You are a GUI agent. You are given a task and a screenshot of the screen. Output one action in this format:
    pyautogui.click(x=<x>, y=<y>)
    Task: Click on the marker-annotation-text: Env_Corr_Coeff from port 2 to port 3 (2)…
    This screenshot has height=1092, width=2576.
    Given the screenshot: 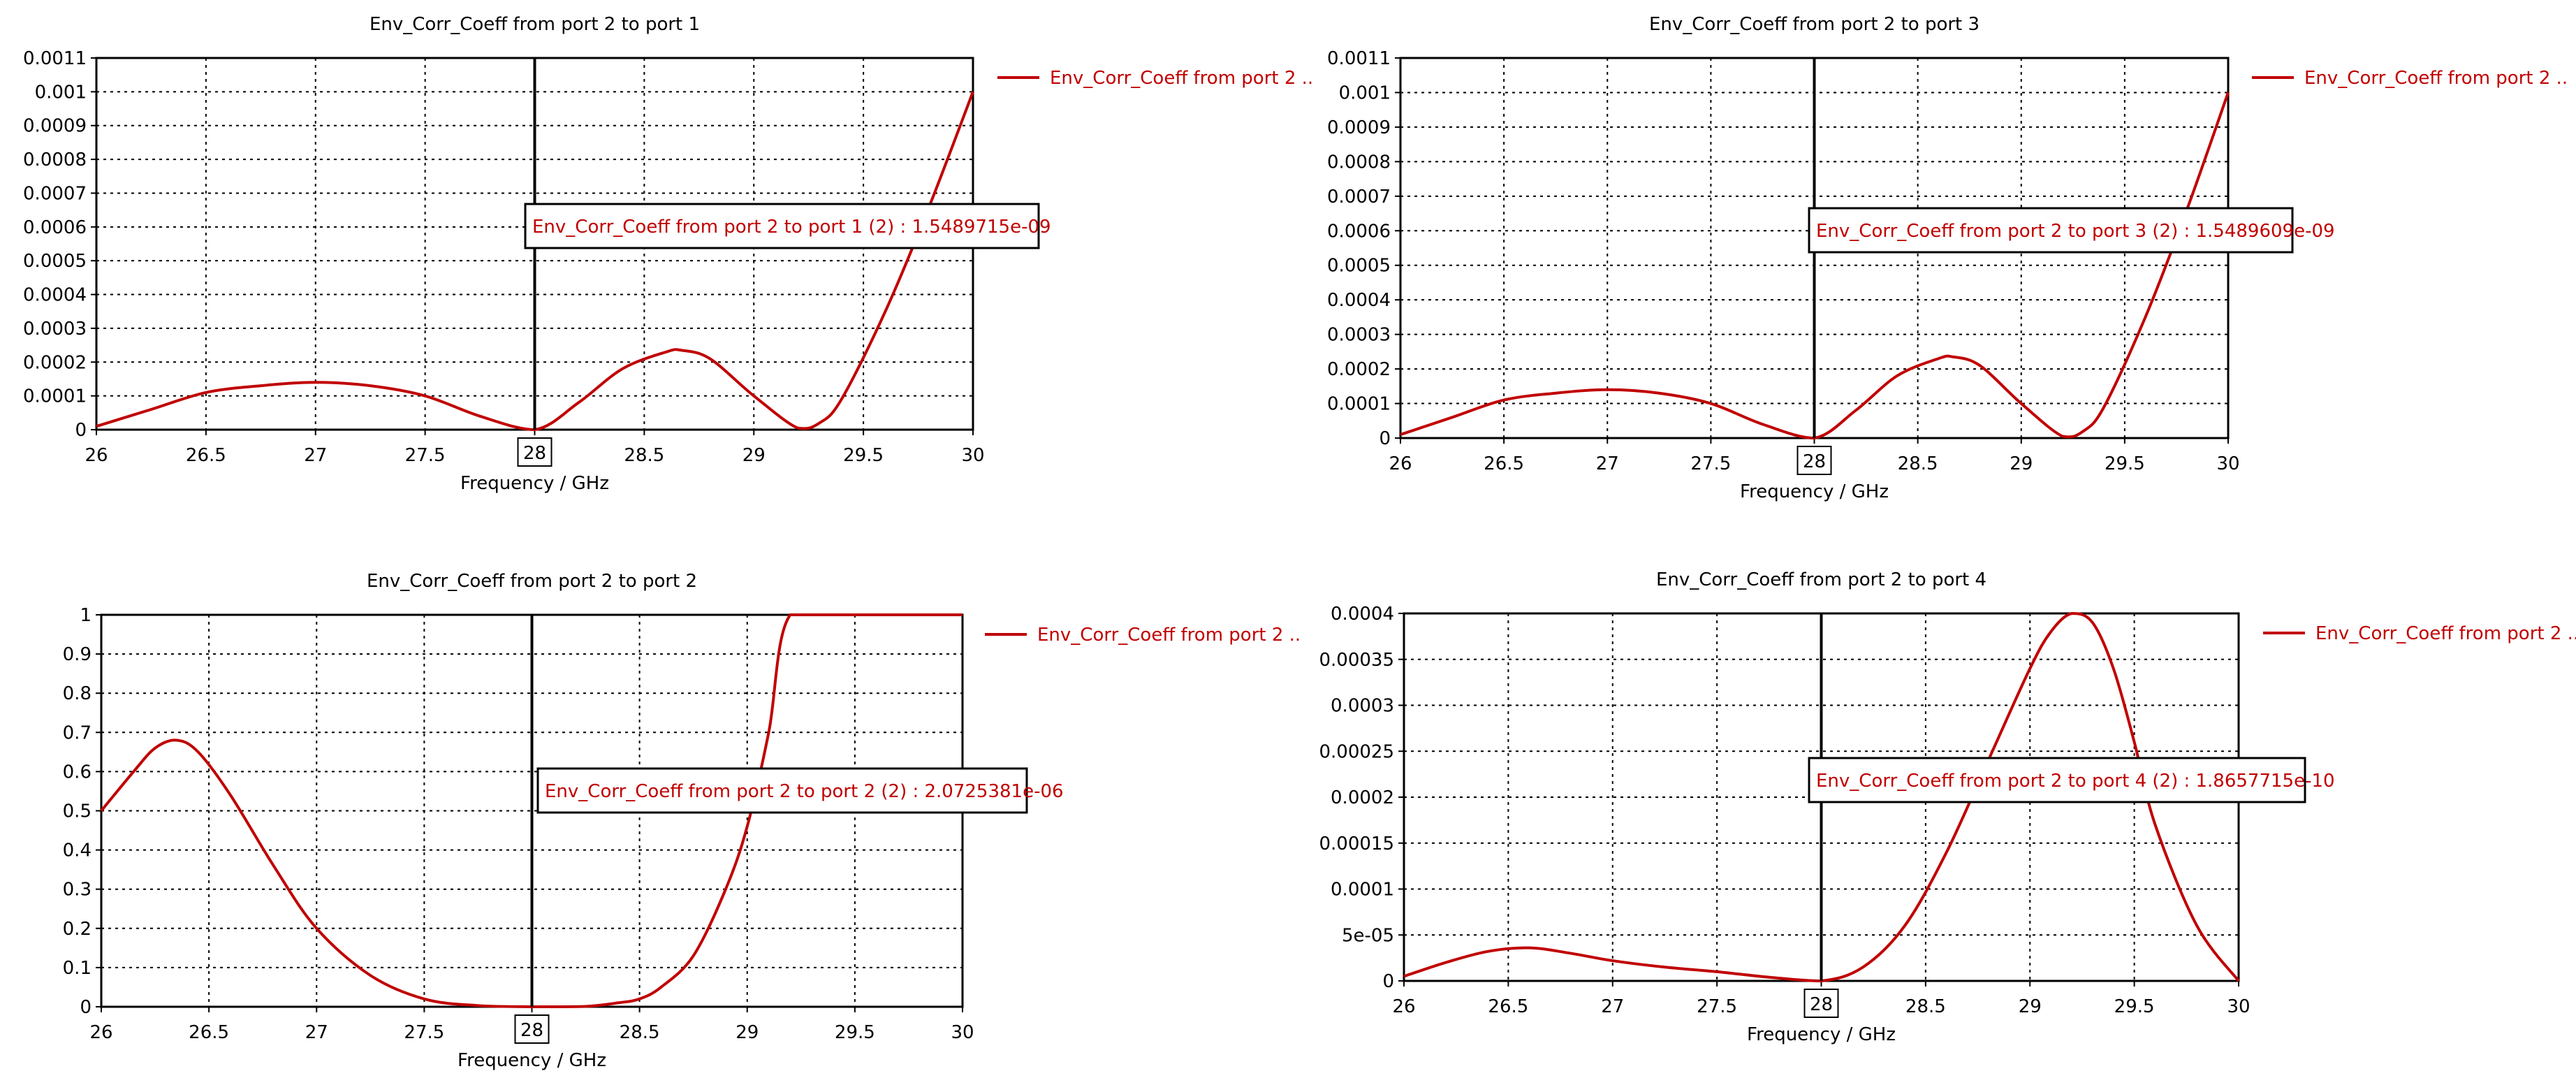 What is the action you would take?
    pyautogui.click(x=2075, y=231)
    